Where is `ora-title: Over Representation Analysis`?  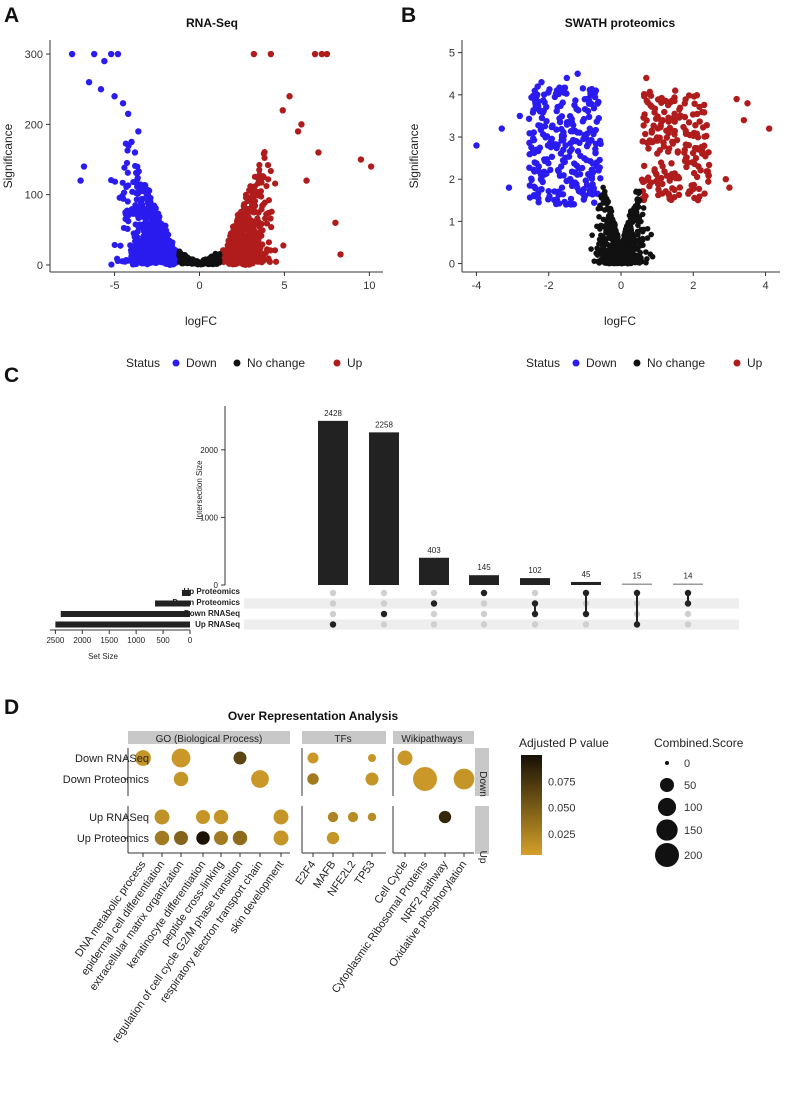 ora-title: Over Representation Analysis is located at coordinates (313, 716).